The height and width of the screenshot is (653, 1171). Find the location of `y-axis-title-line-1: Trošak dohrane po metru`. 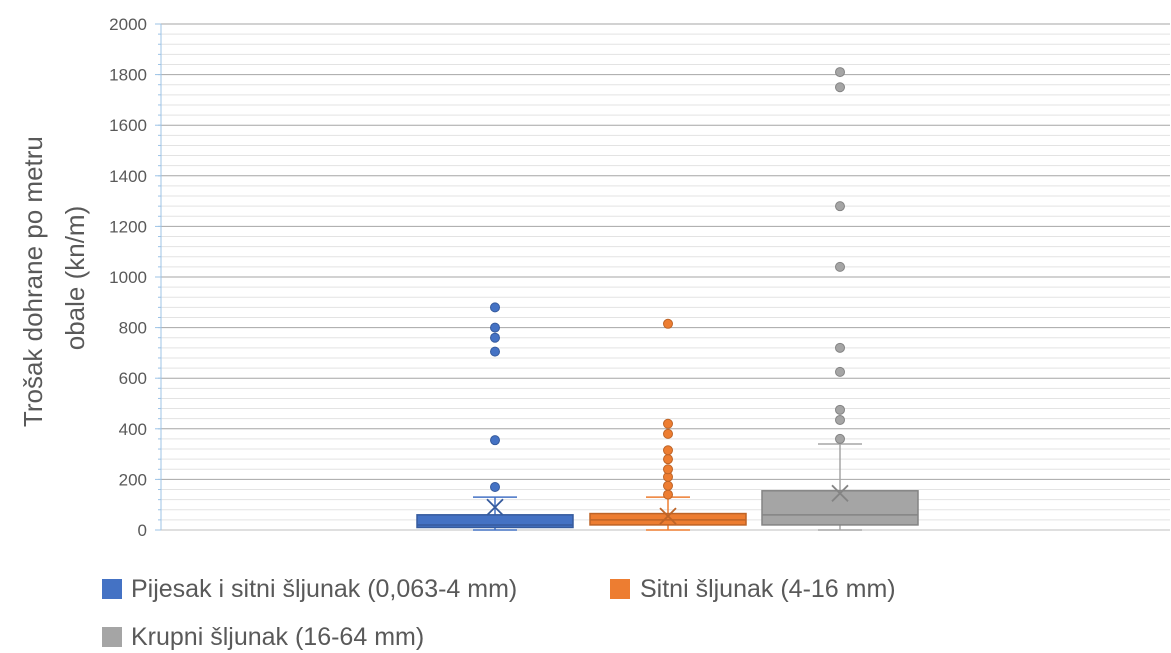

y-axis-title-line-1: Trošak dohrane po metru is located at coordinates (33, 281).